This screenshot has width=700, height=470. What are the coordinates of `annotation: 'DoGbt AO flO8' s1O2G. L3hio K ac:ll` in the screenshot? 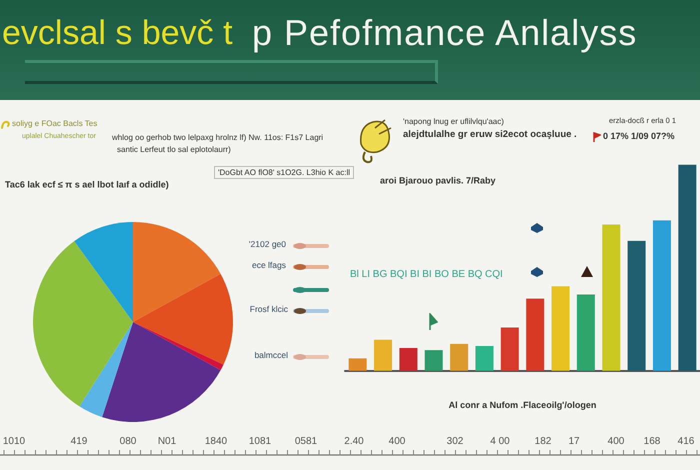 It's located at (284, 173).